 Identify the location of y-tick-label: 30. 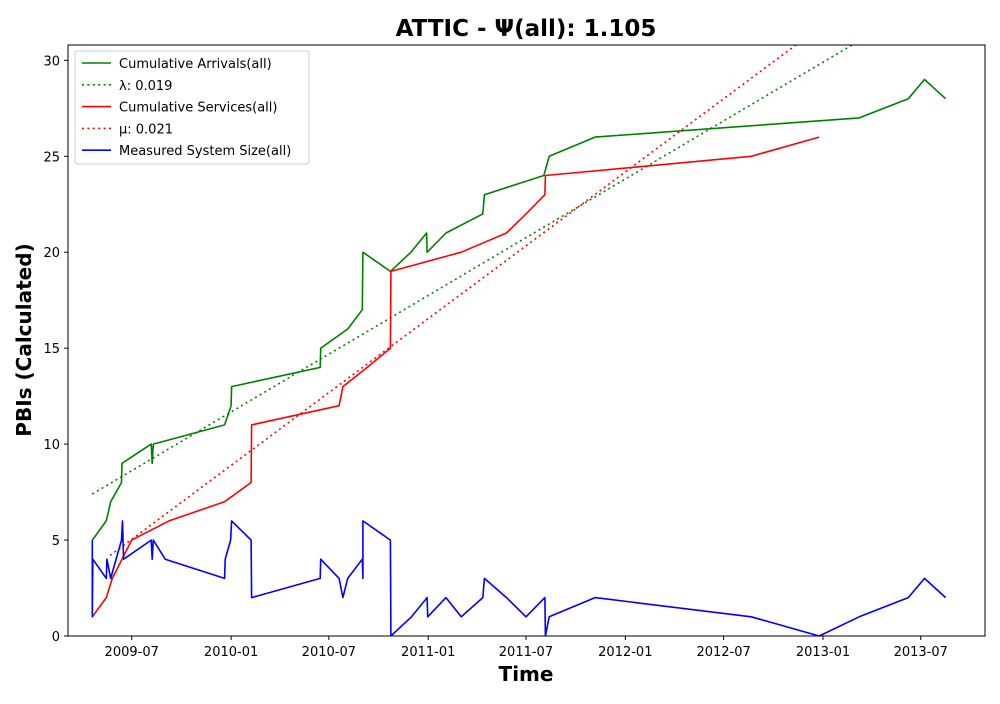
(51, 61).